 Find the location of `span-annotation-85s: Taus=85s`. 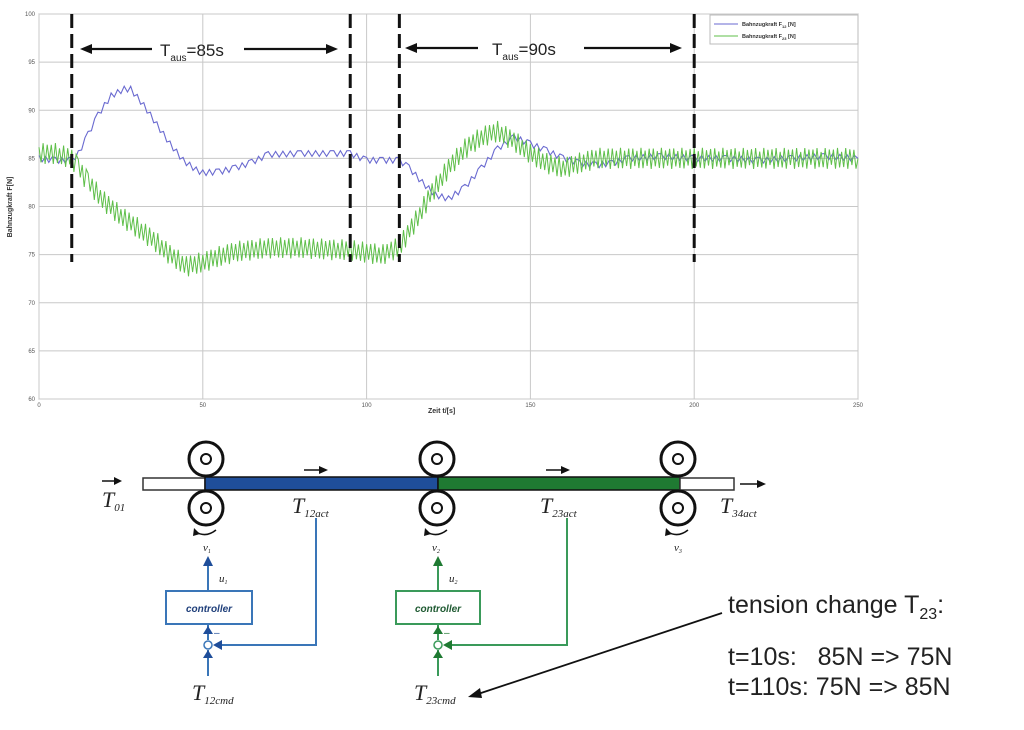

span-annotation-85s: Taus=85s is located at coordinates (209, 52).